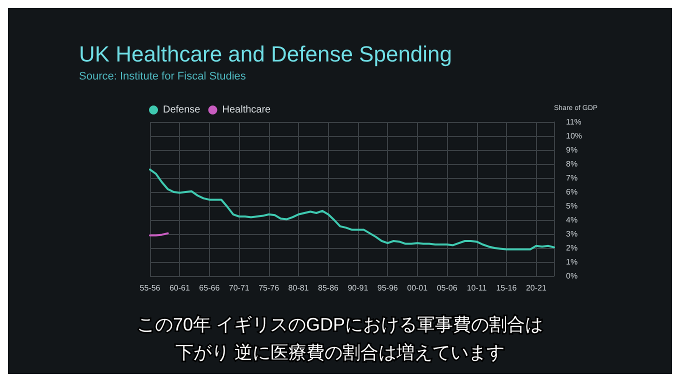 This screenshot has height=382, width=680. Describe the element at coordinates (417, 288) in the screenshot. I see `x-tick-label: 00-01` at that location.